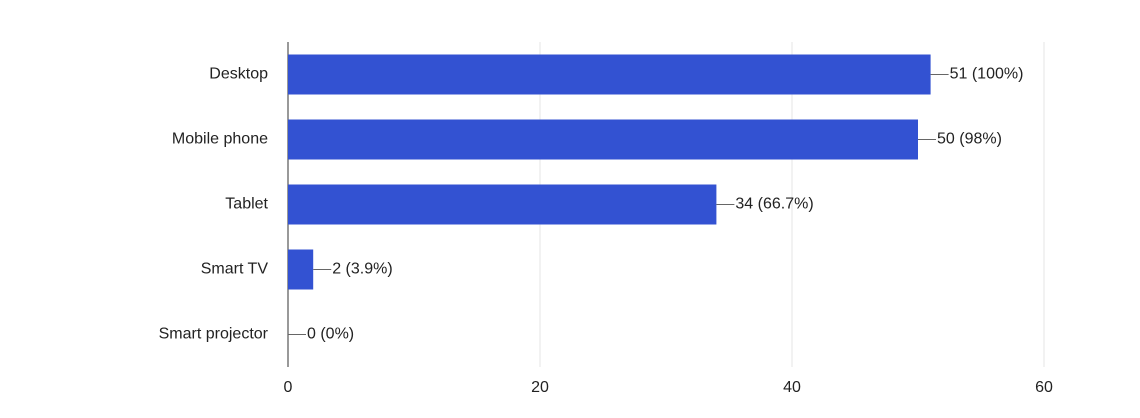  I want to click on x-tick-label: 0, so click(288, 387).